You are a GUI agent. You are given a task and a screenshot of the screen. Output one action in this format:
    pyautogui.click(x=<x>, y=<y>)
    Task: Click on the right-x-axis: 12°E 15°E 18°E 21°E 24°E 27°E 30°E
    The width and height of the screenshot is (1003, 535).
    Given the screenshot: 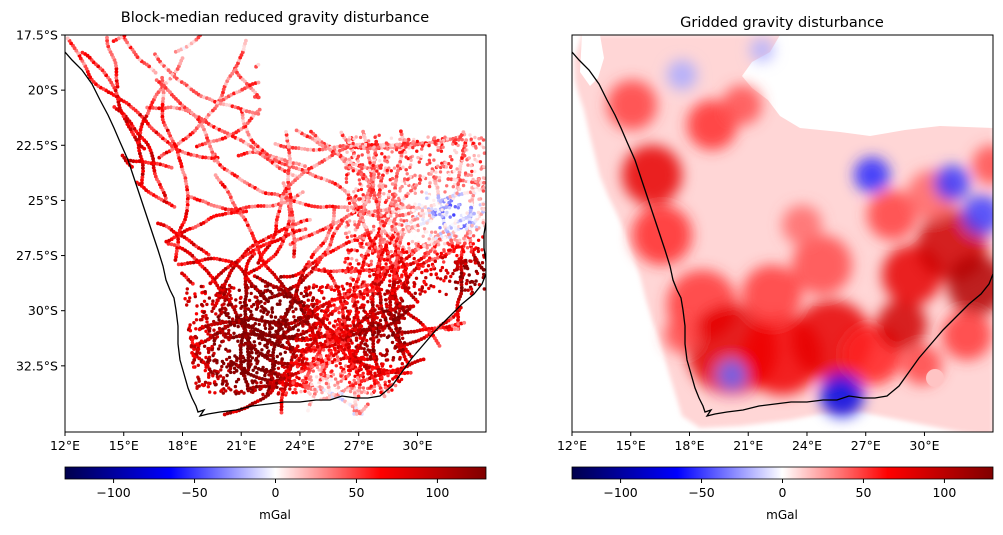 What is the action you would take?
    pyautogui.click(x=748, y=442)
    